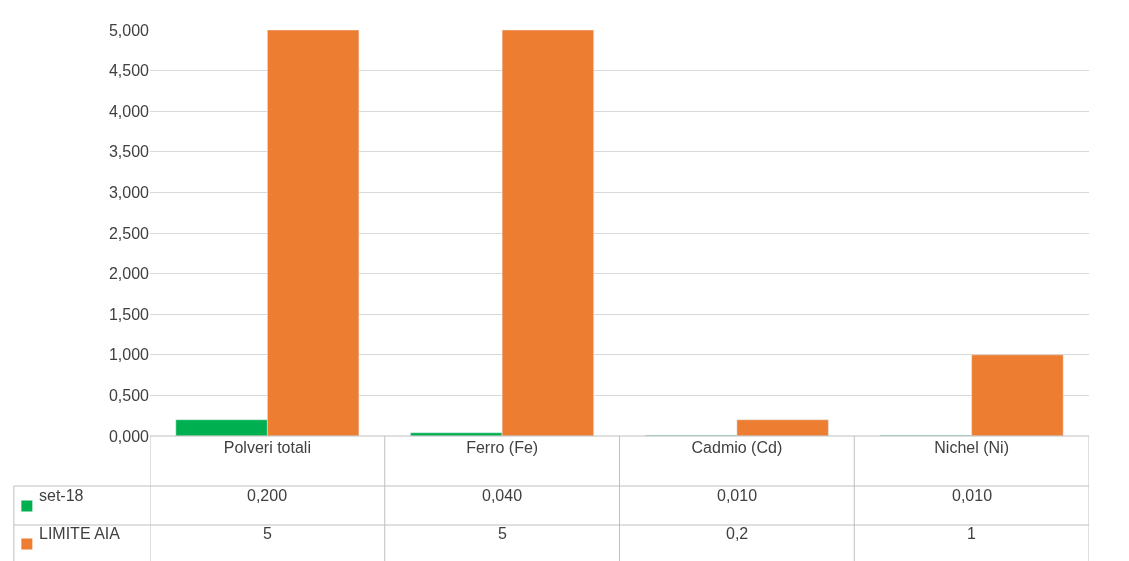  What do you see at coordinates (129, 71) in the screenshot?
I see `y-tick-label: 4,500` at bounding box center [129, 71].